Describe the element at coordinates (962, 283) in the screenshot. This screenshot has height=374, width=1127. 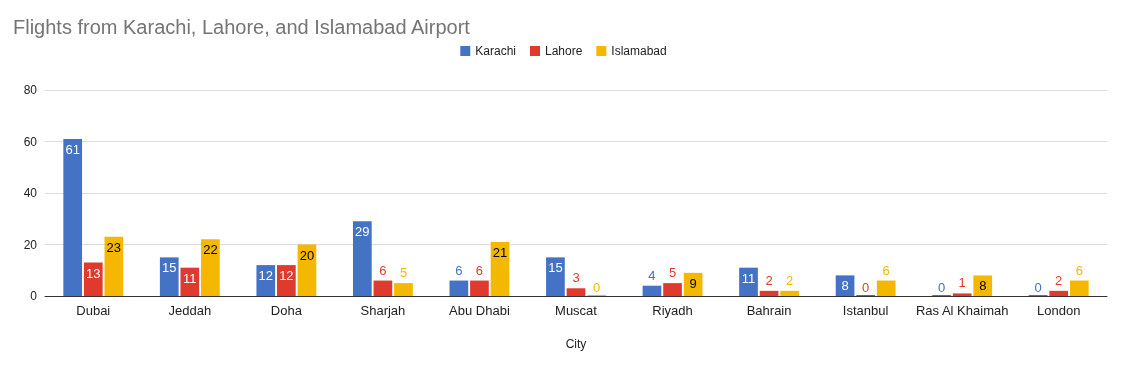
I see `data-label: 1` at that location.